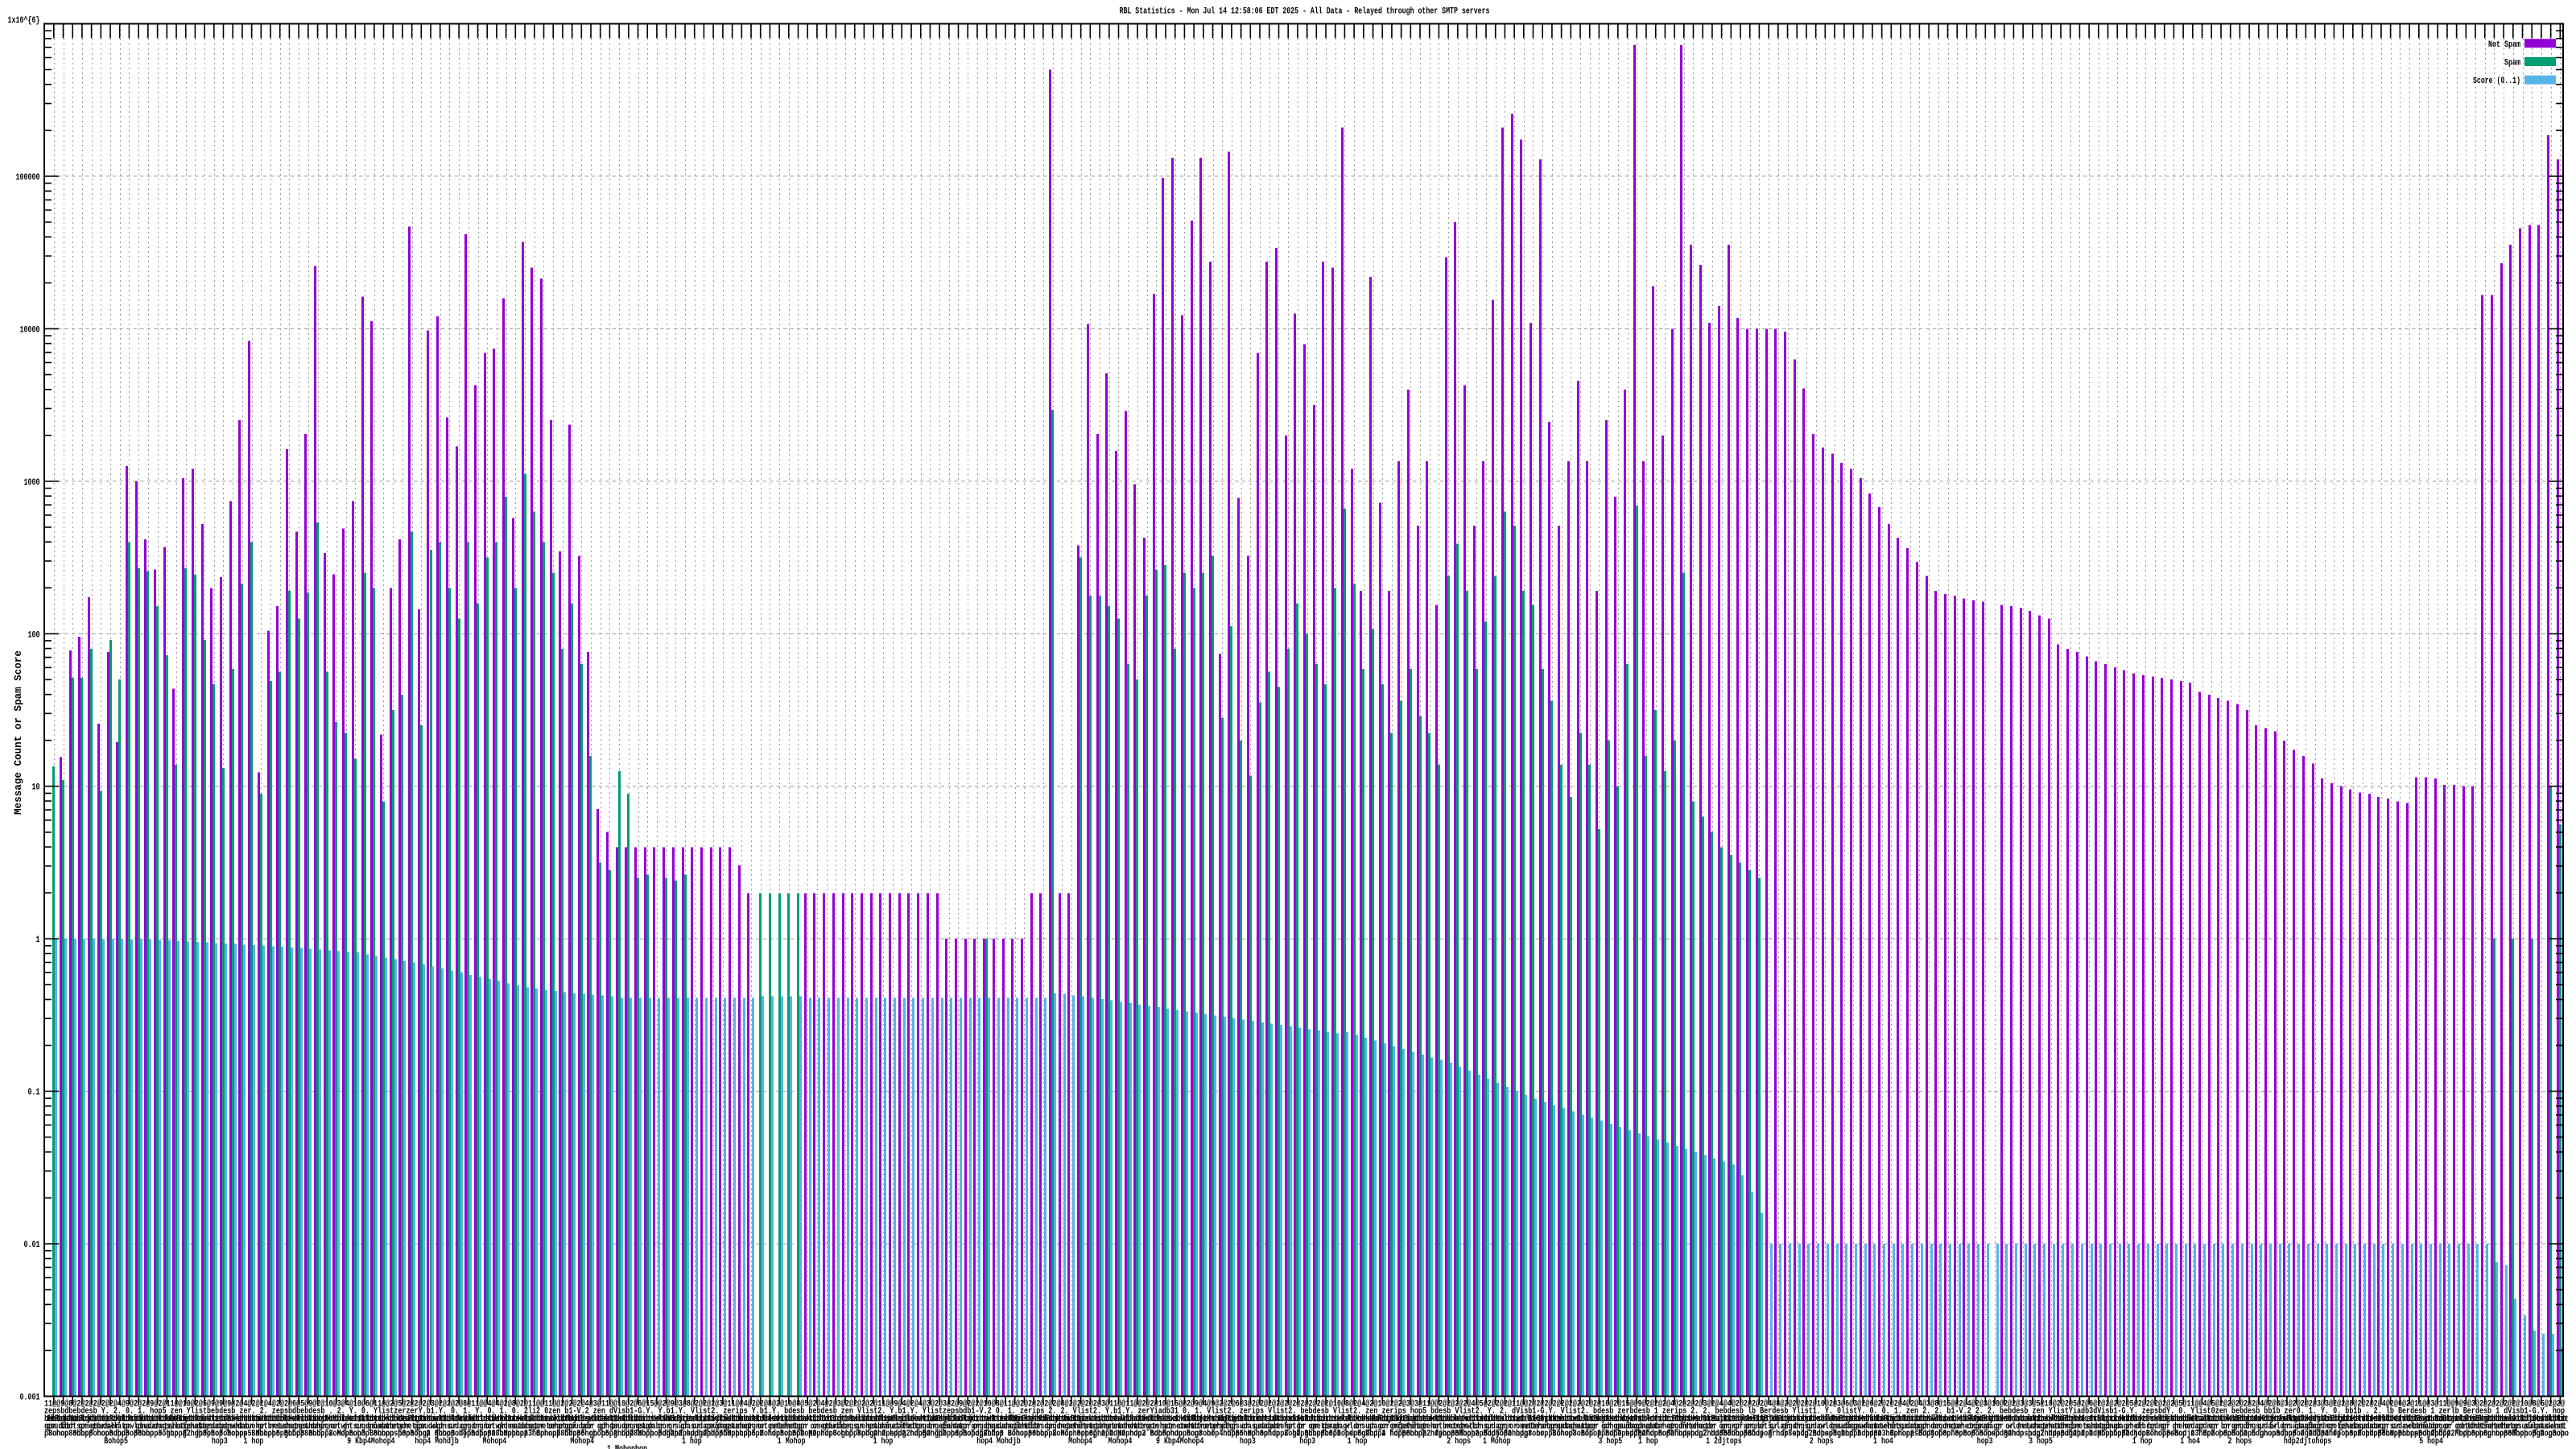 This screenshot has height=1449, width=2576. I want to click on svg-text: 1 Mohophop, so click(627, 1446).